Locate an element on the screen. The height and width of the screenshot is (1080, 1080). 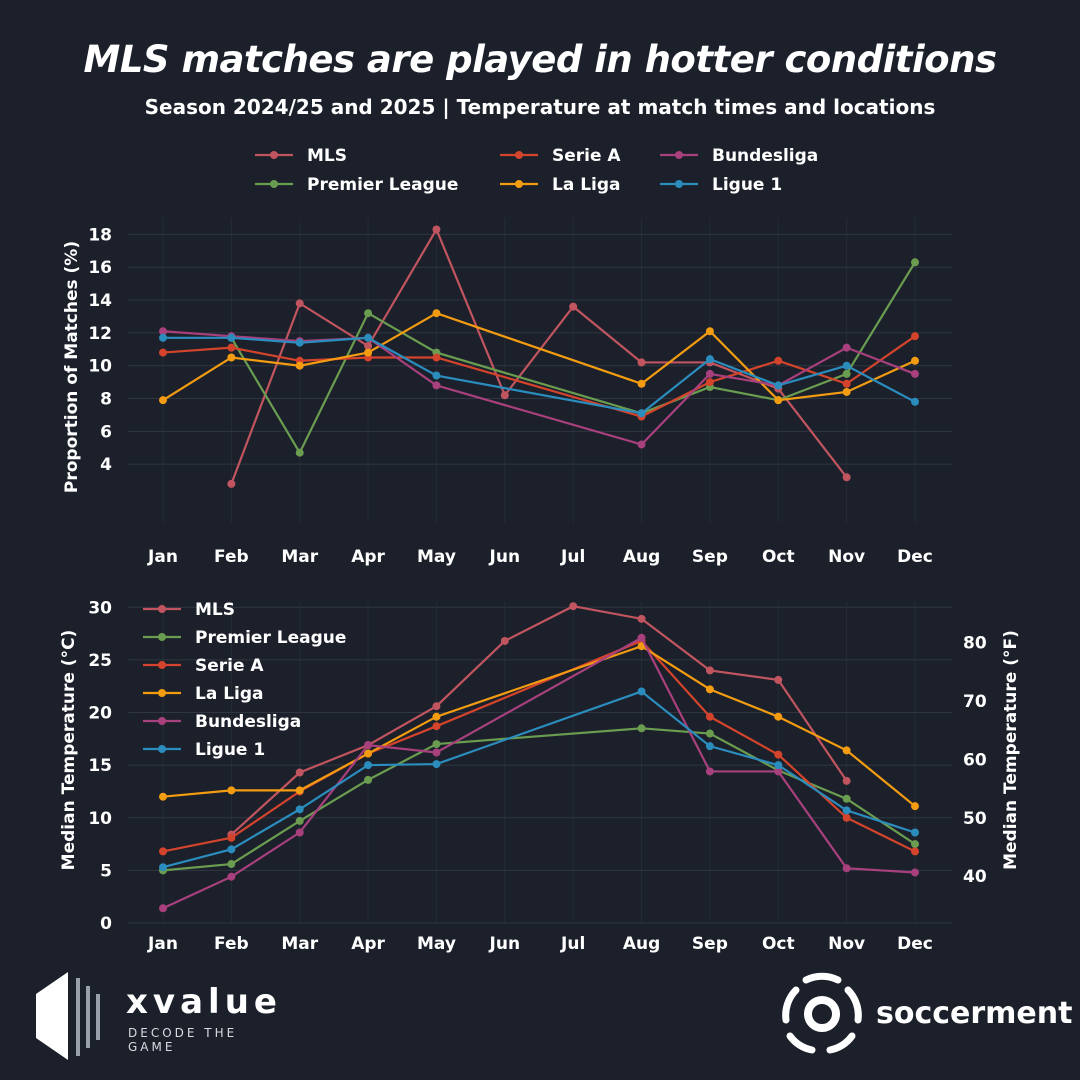
top-x-tick-label: Apr is located at coordinates (368, 557).